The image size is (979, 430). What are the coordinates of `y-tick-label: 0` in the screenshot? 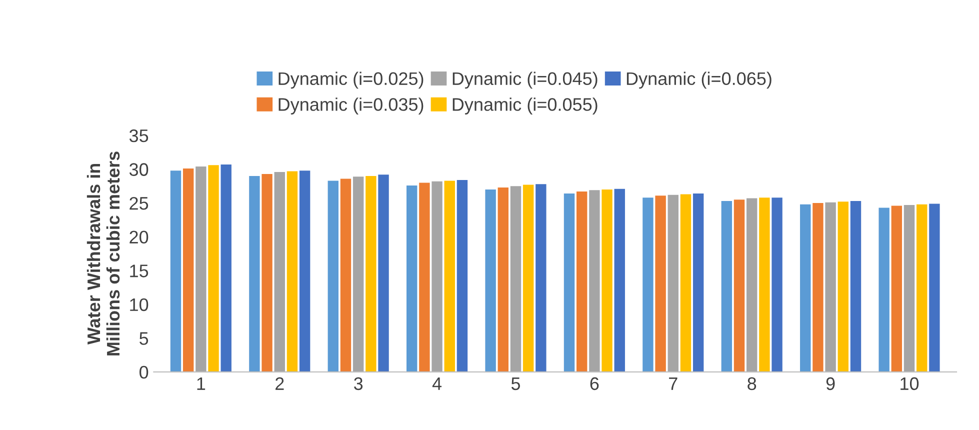 It's located at (144, 372).